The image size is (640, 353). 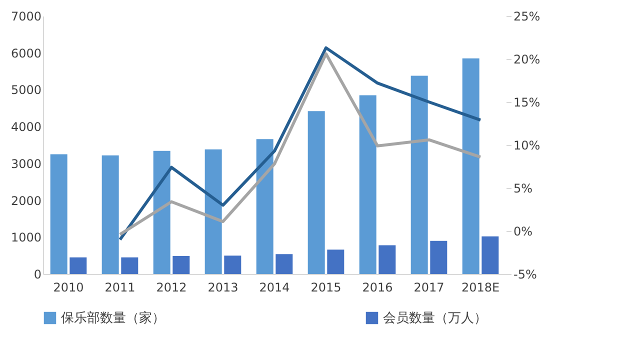 What do you see at coordinates (527, 145) in the screenshot?
I see `y2-tick-label: 10%` at bounding box center [527, 145].